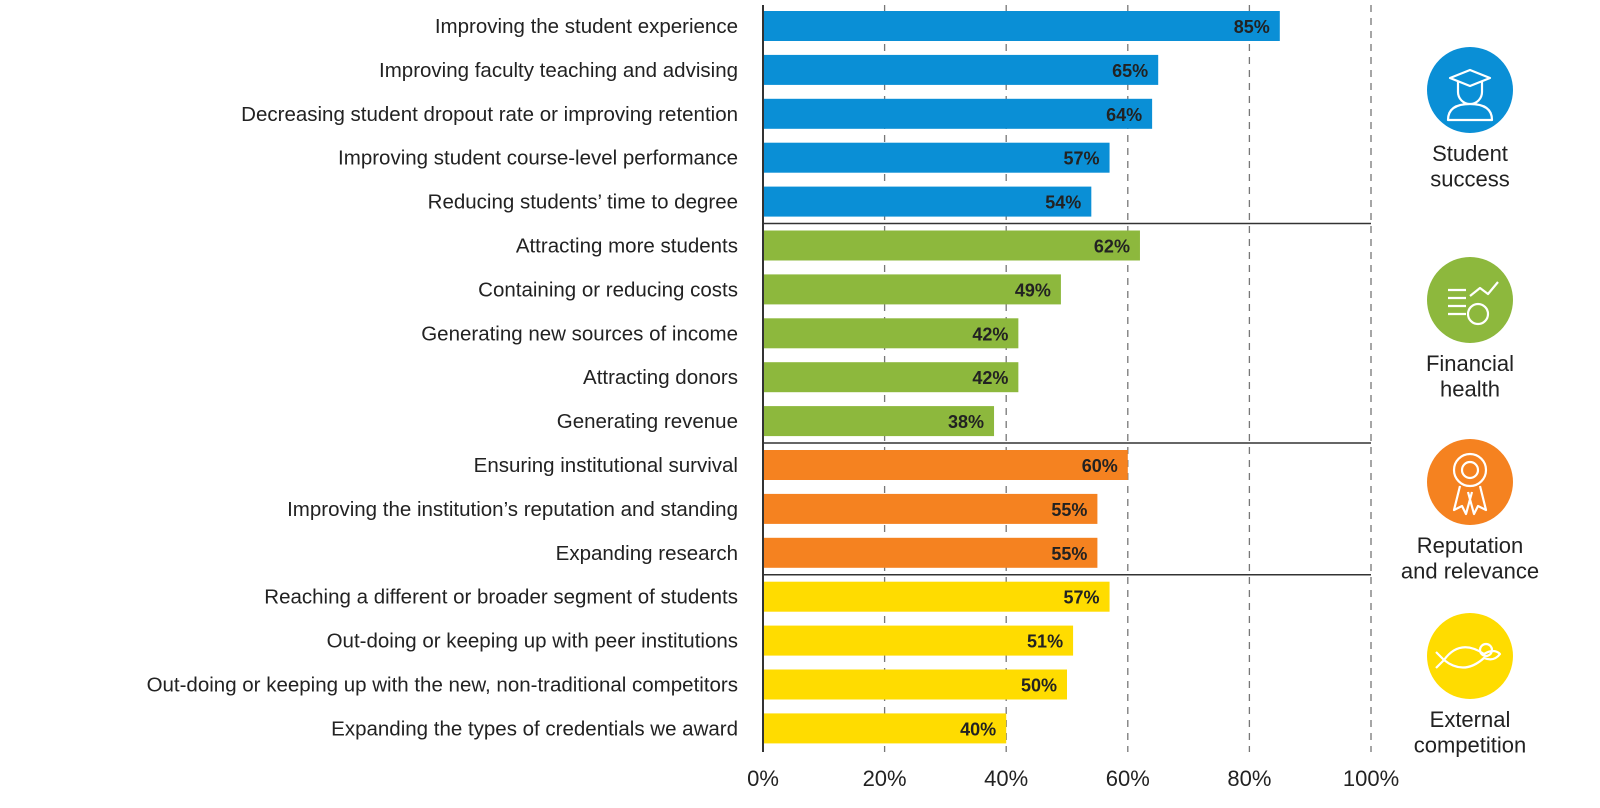 This screenshot has width=1600, height=808. I want to click on category-label: Reducing students’ time to degree, so click(583, 202).